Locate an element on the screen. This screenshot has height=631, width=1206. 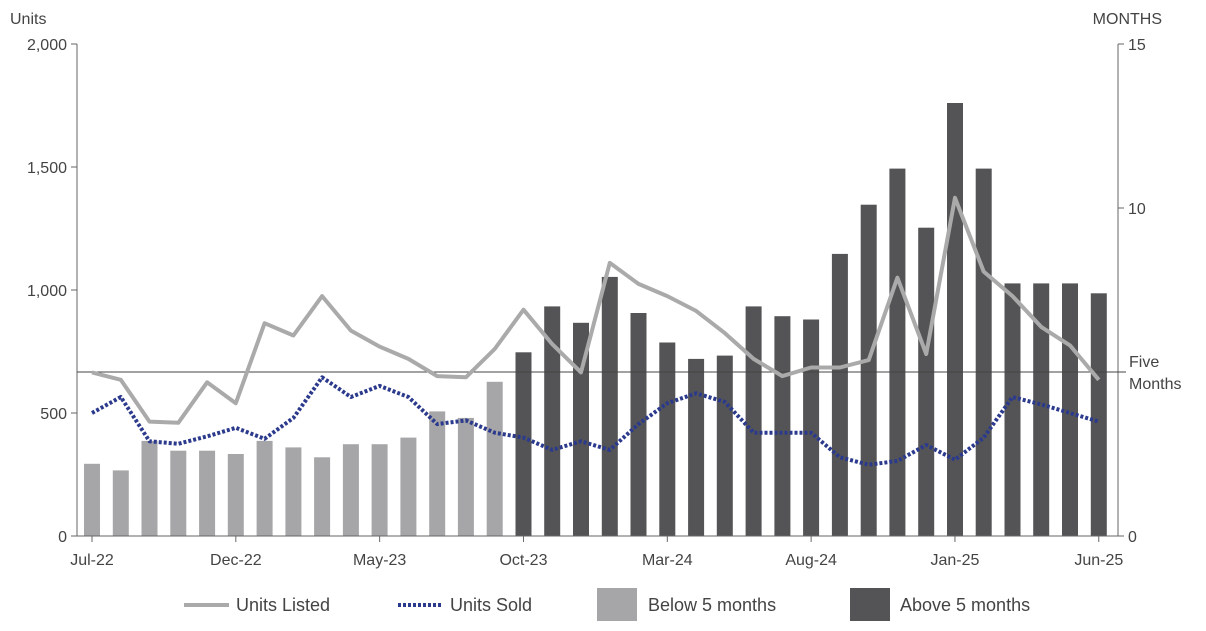
x-tick-label-8: Jun-25 is located at coordinates (1098, 560).